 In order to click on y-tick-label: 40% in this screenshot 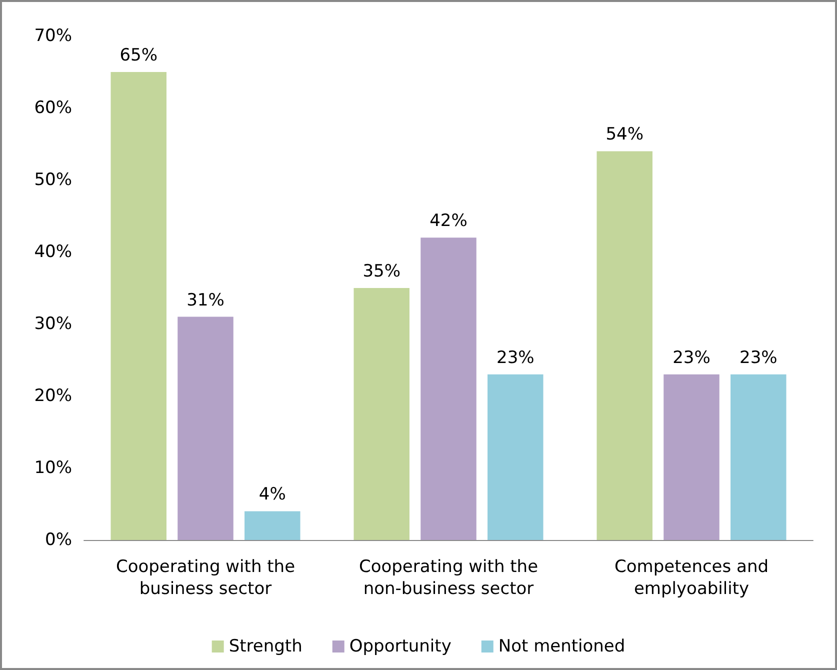, I will do `click(53, 252)`.